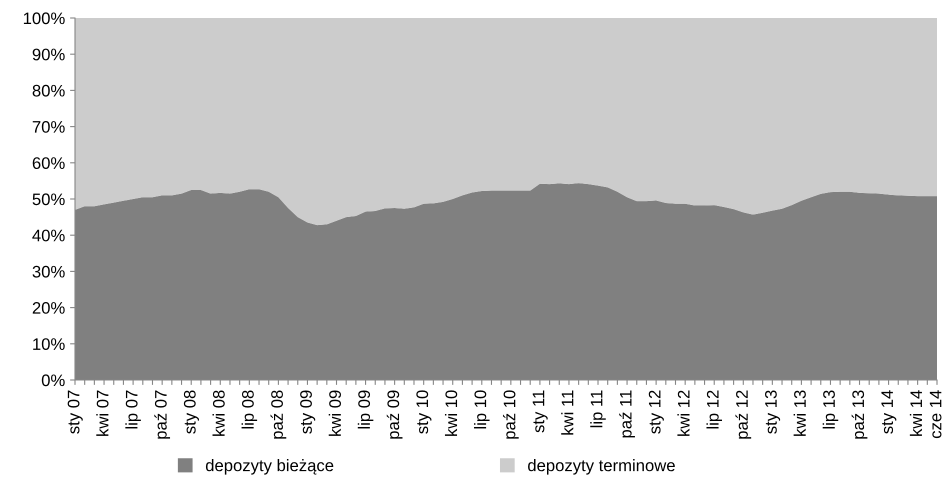  What do you see at coordinates (743, 414) in the screenshot?
I see `x-tick-label: paź 12` at bounding box center [743, 414].